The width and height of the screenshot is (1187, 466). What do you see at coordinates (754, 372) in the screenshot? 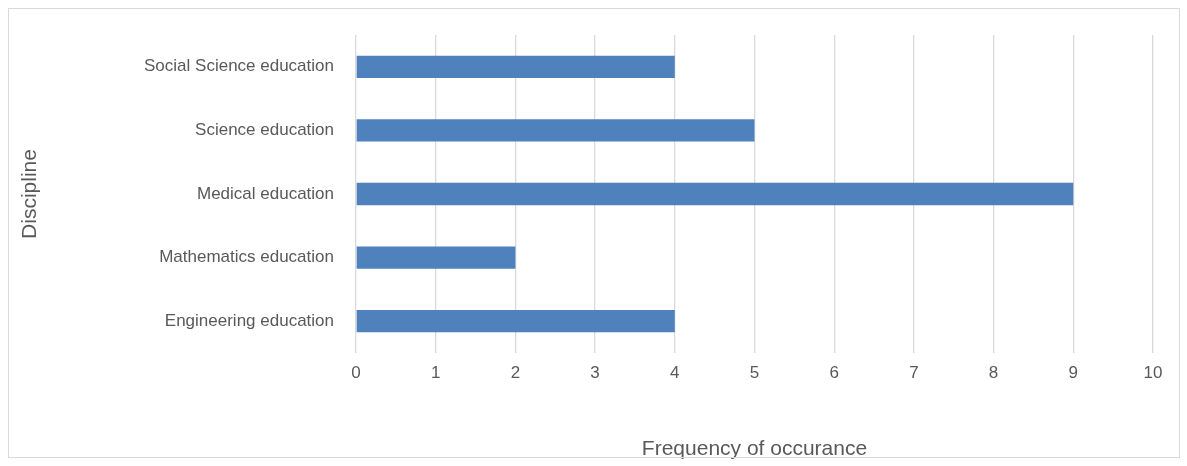
I see `x-tick-label: 5` at bounding box center [754, 372].